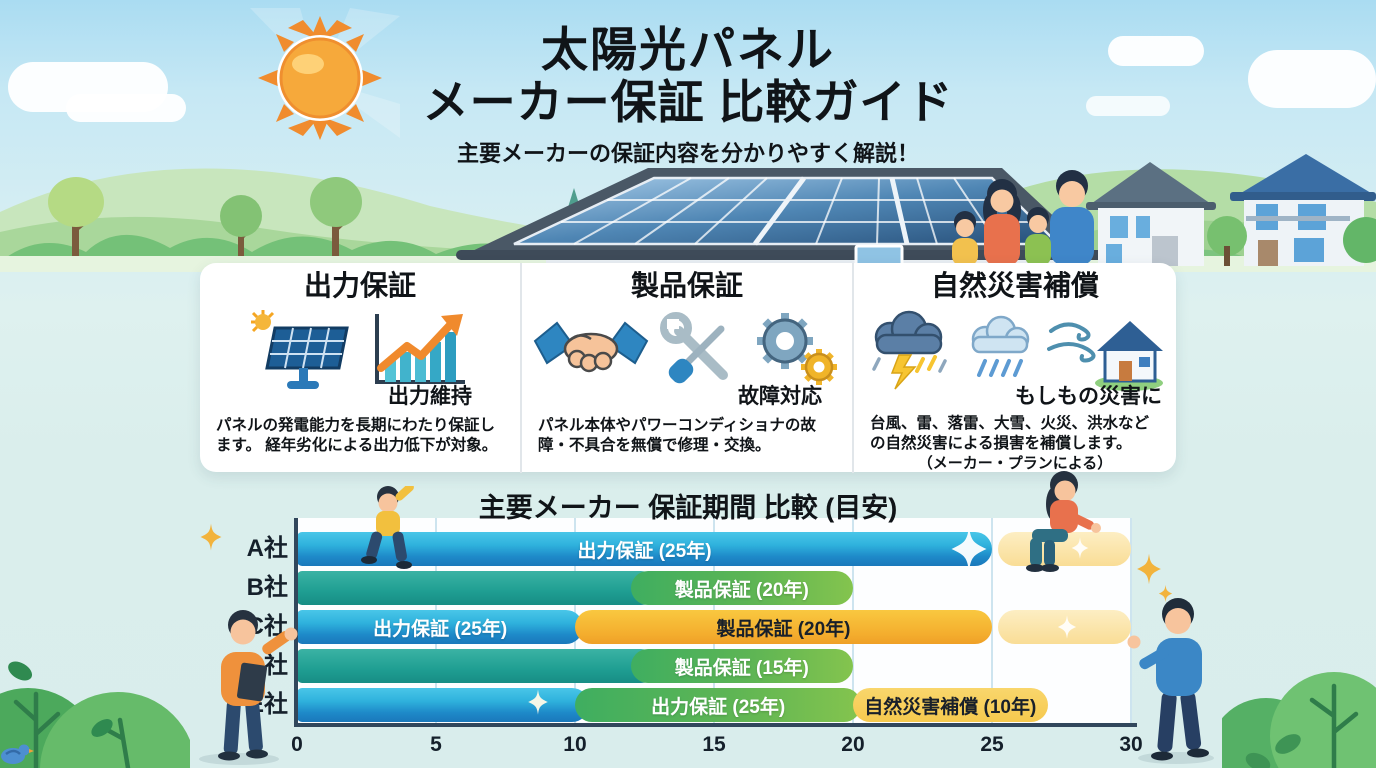 This screenshot has width=1376, height=768. What do you see at coordinates (780, 396) in the screenshot?
I see `card-icon-caption: 故障対応` at bounding box center [780, 396].